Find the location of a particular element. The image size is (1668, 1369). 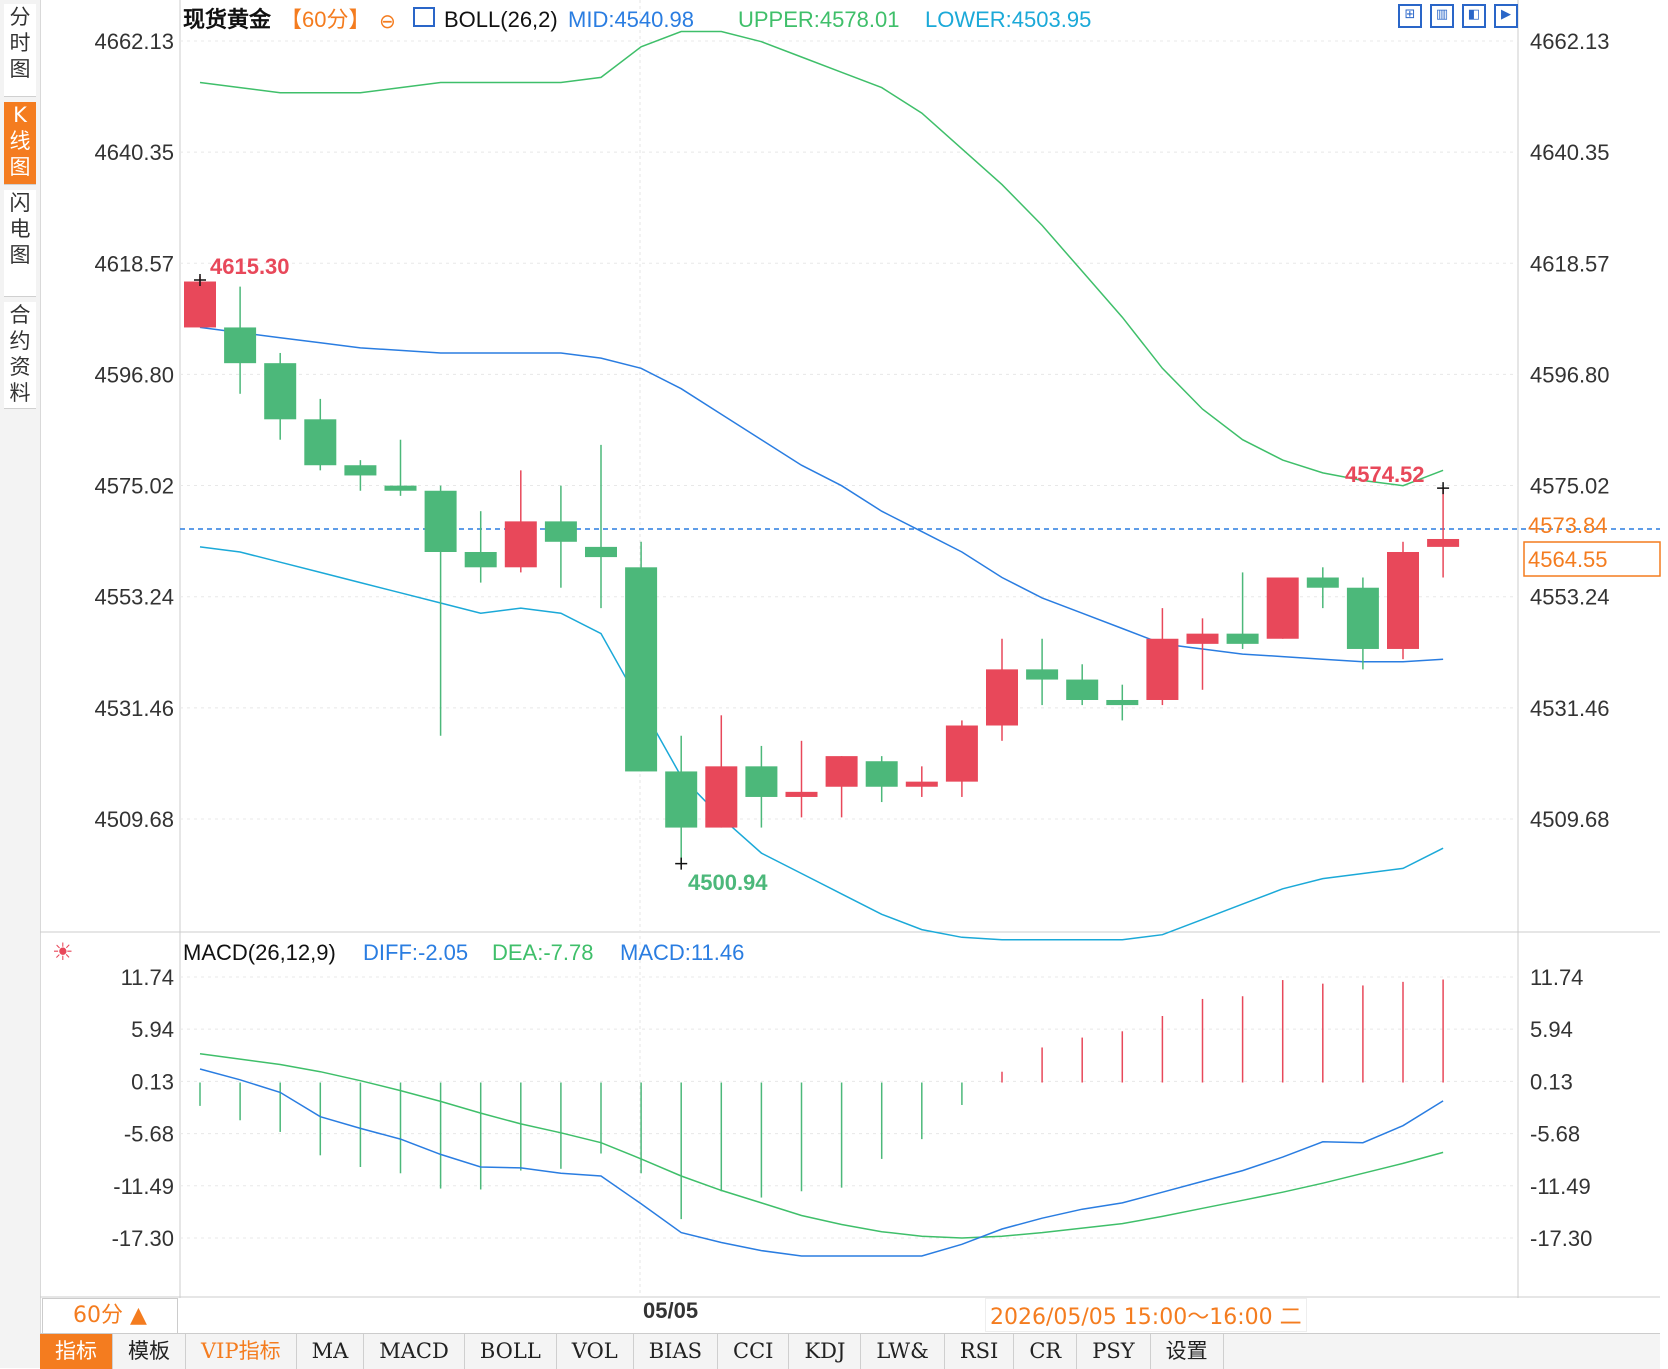

chart-type-icon: ▥ is located at coordinates (1442, 16).